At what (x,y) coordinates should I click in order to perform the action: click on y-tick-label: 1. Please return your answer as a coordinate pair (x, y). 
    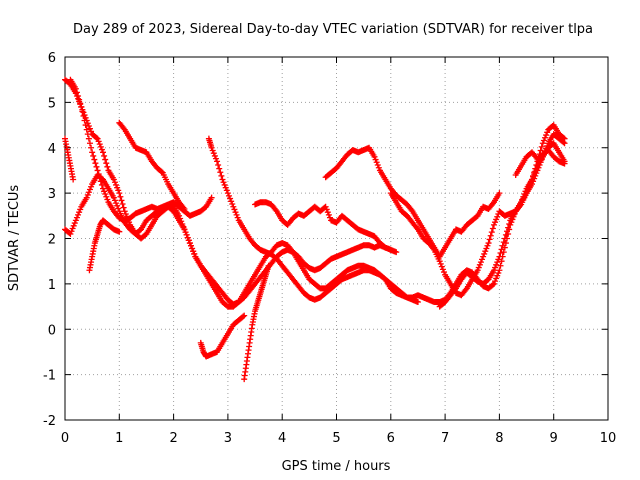
    Looking at the image, I should click on (52, 285).